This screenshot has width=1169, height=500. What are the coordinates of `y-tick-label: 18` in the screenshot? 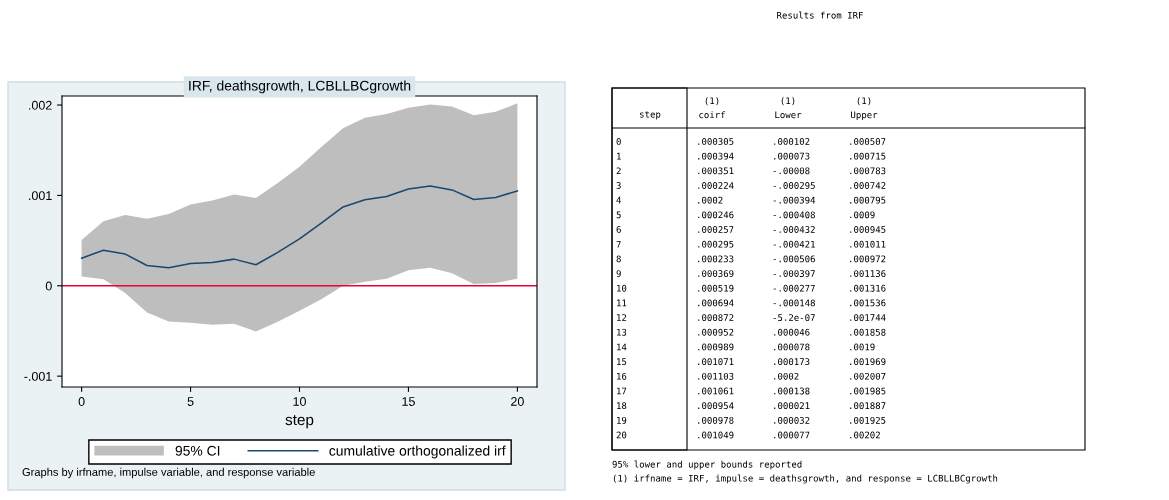 It's located at (622, 406).